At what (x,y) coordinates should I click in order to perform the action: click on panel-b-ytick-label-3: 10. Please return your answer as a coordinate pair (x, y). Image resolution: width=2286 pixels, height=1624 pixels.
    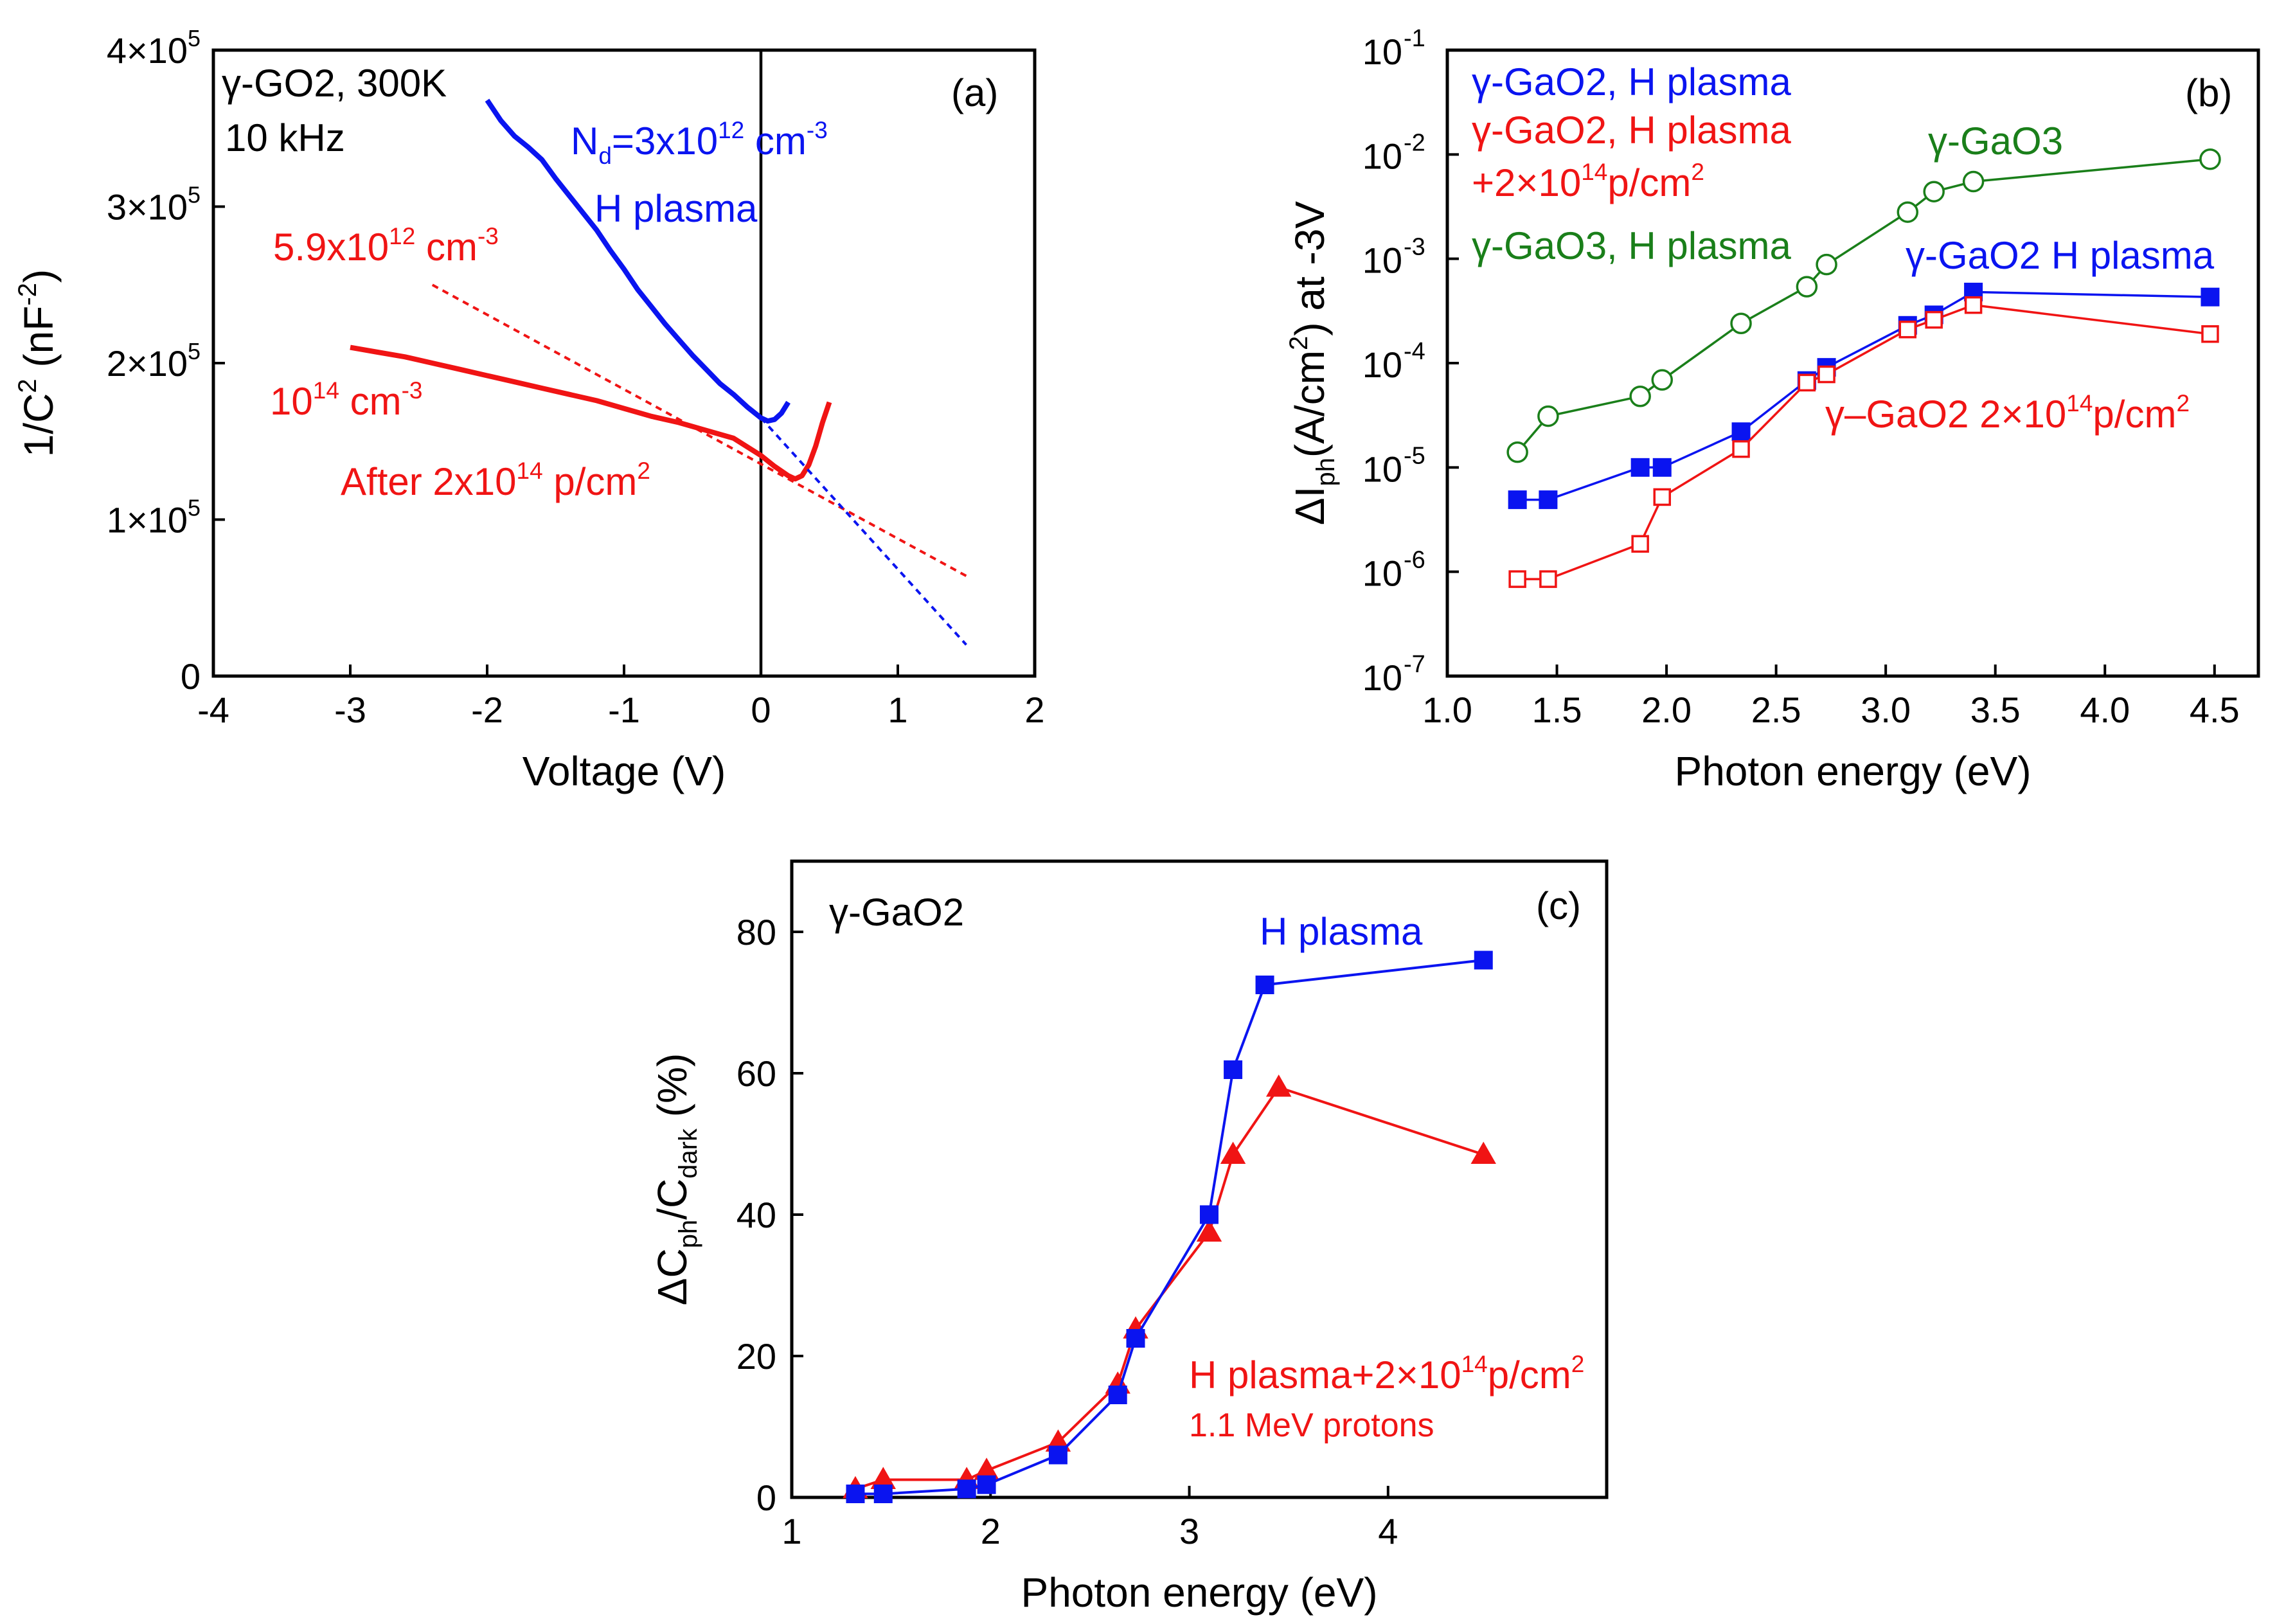
    Looking at the image, I should click on (1382, 365).